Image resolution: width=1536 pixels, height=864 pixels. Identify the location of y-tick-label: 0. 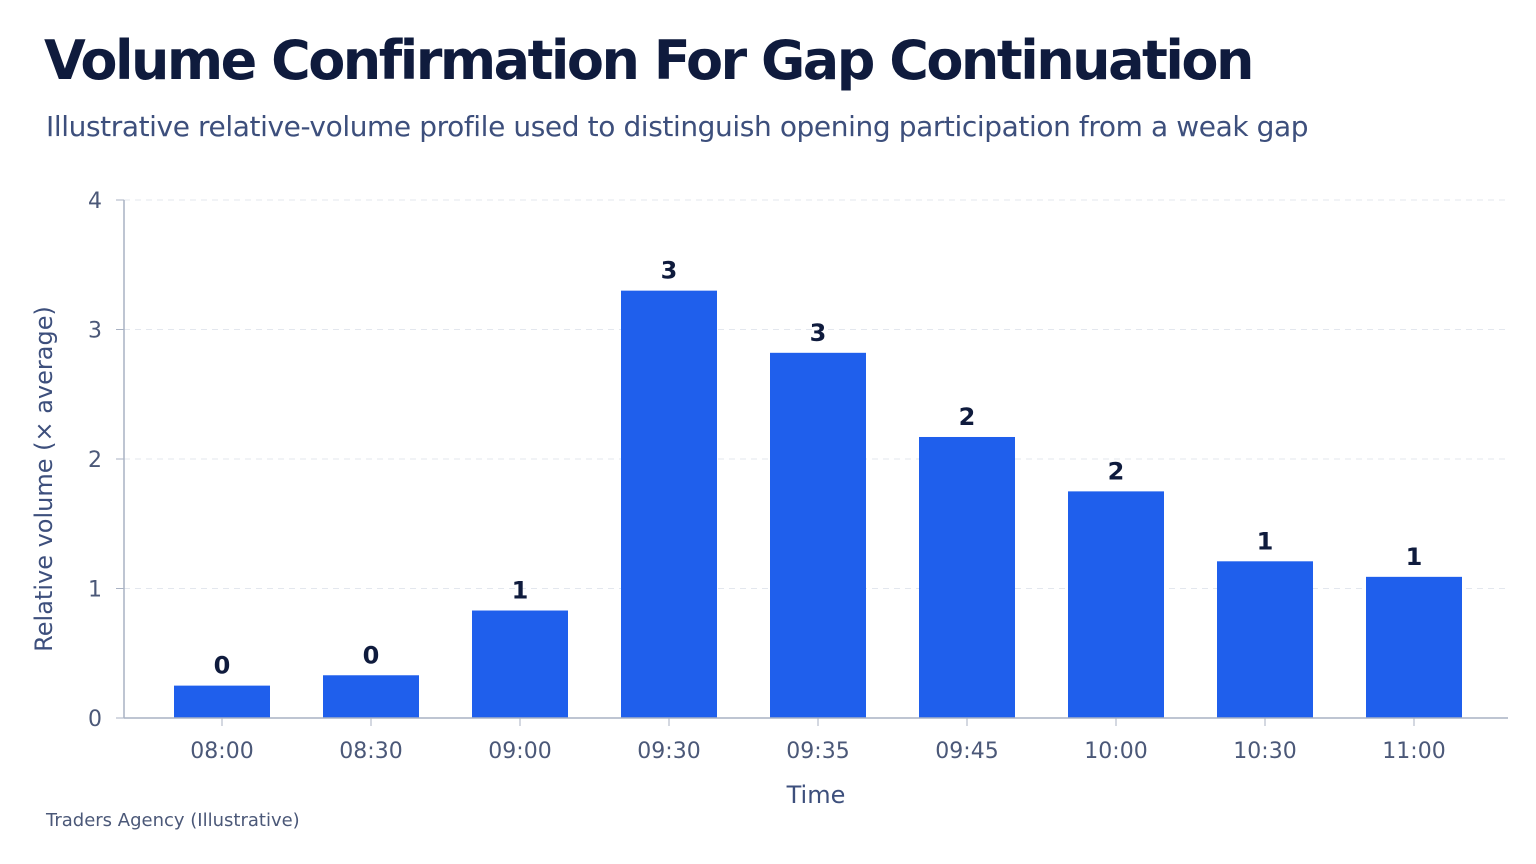
(95, 719).